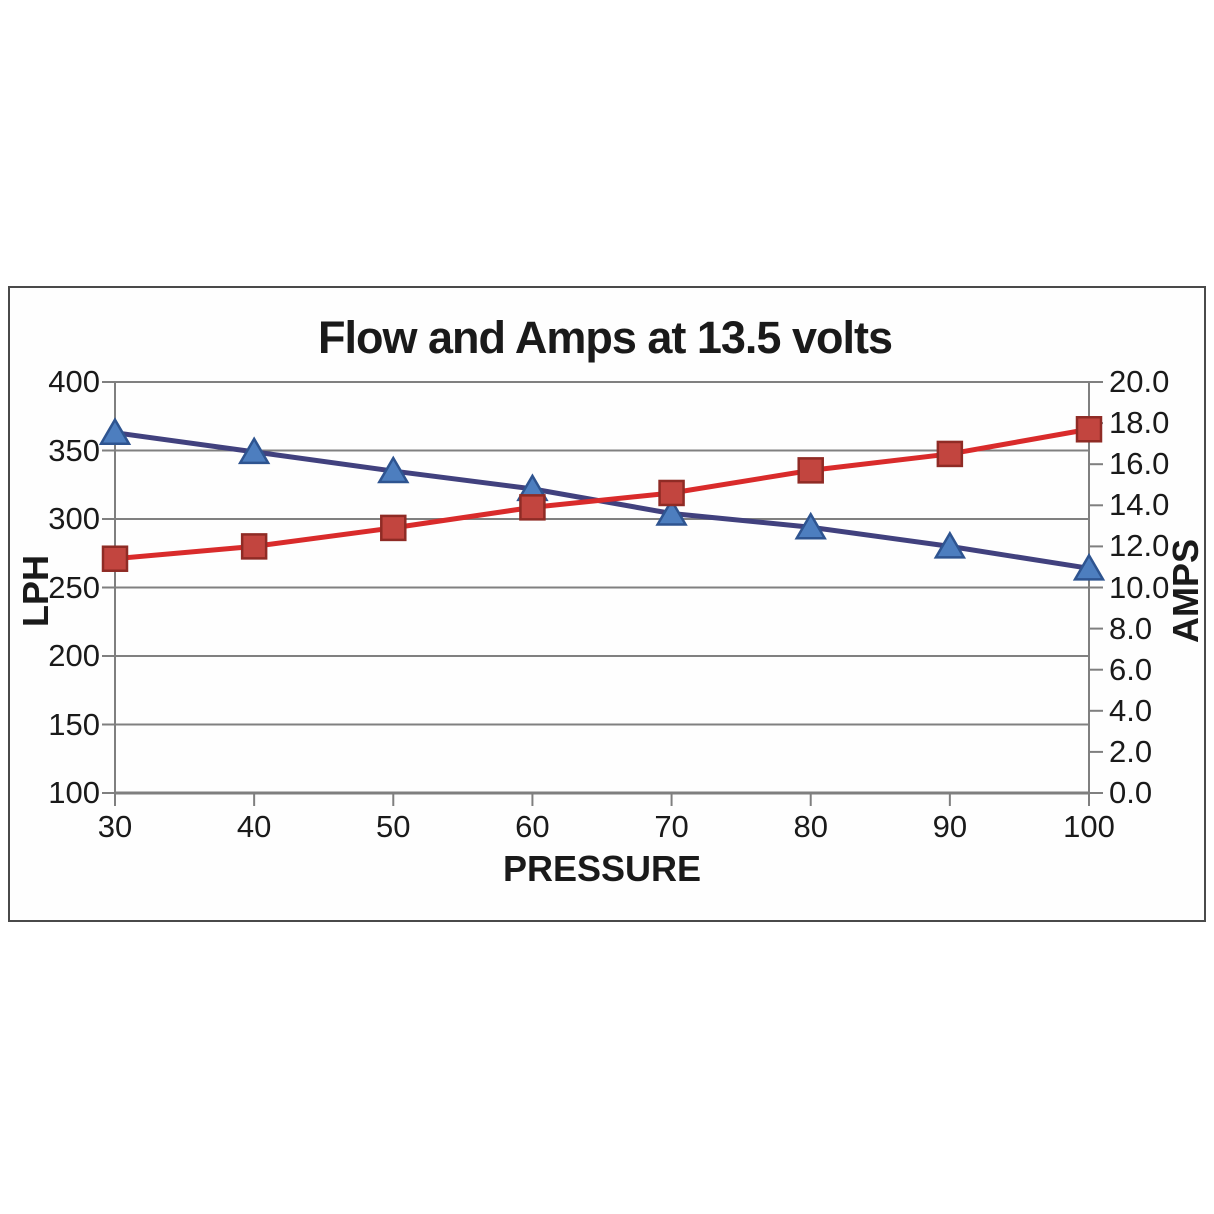 This screenshot has height=1214, width=1214. What do you see at coordinates (602, 868) in the screenshot?
I see `x-axis-title: PRESSURE` at bounding box center [602, 868].